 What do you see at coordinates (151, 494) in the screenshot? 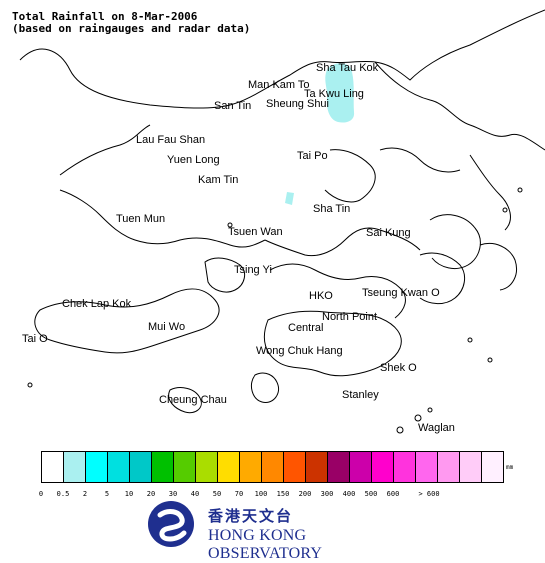
I see `legend-tick-label: 20` at bounding box center [151, 494].